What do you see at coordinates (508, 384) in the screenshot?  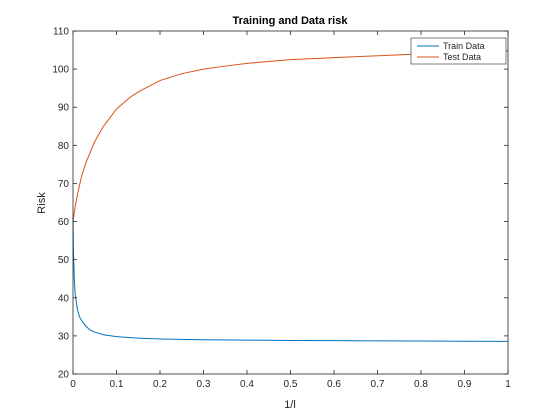 I see `x-tick-label: 1` at bounding box center [508, 384].